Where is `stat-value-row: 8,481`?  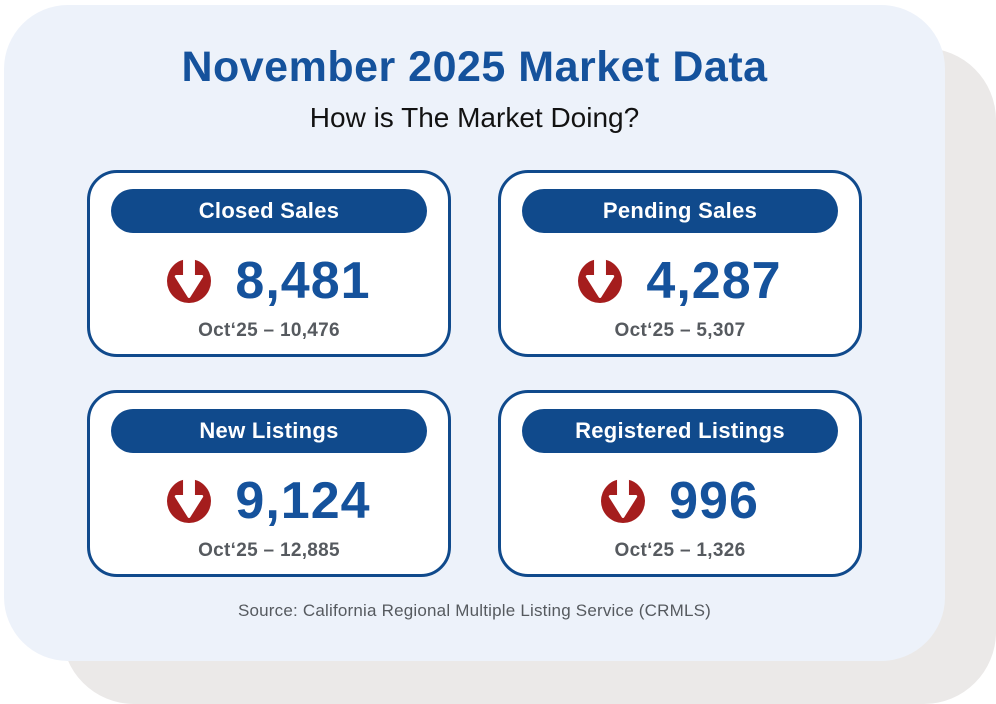
stat-value-row: 8,481 is located at coordinates (268, 281).